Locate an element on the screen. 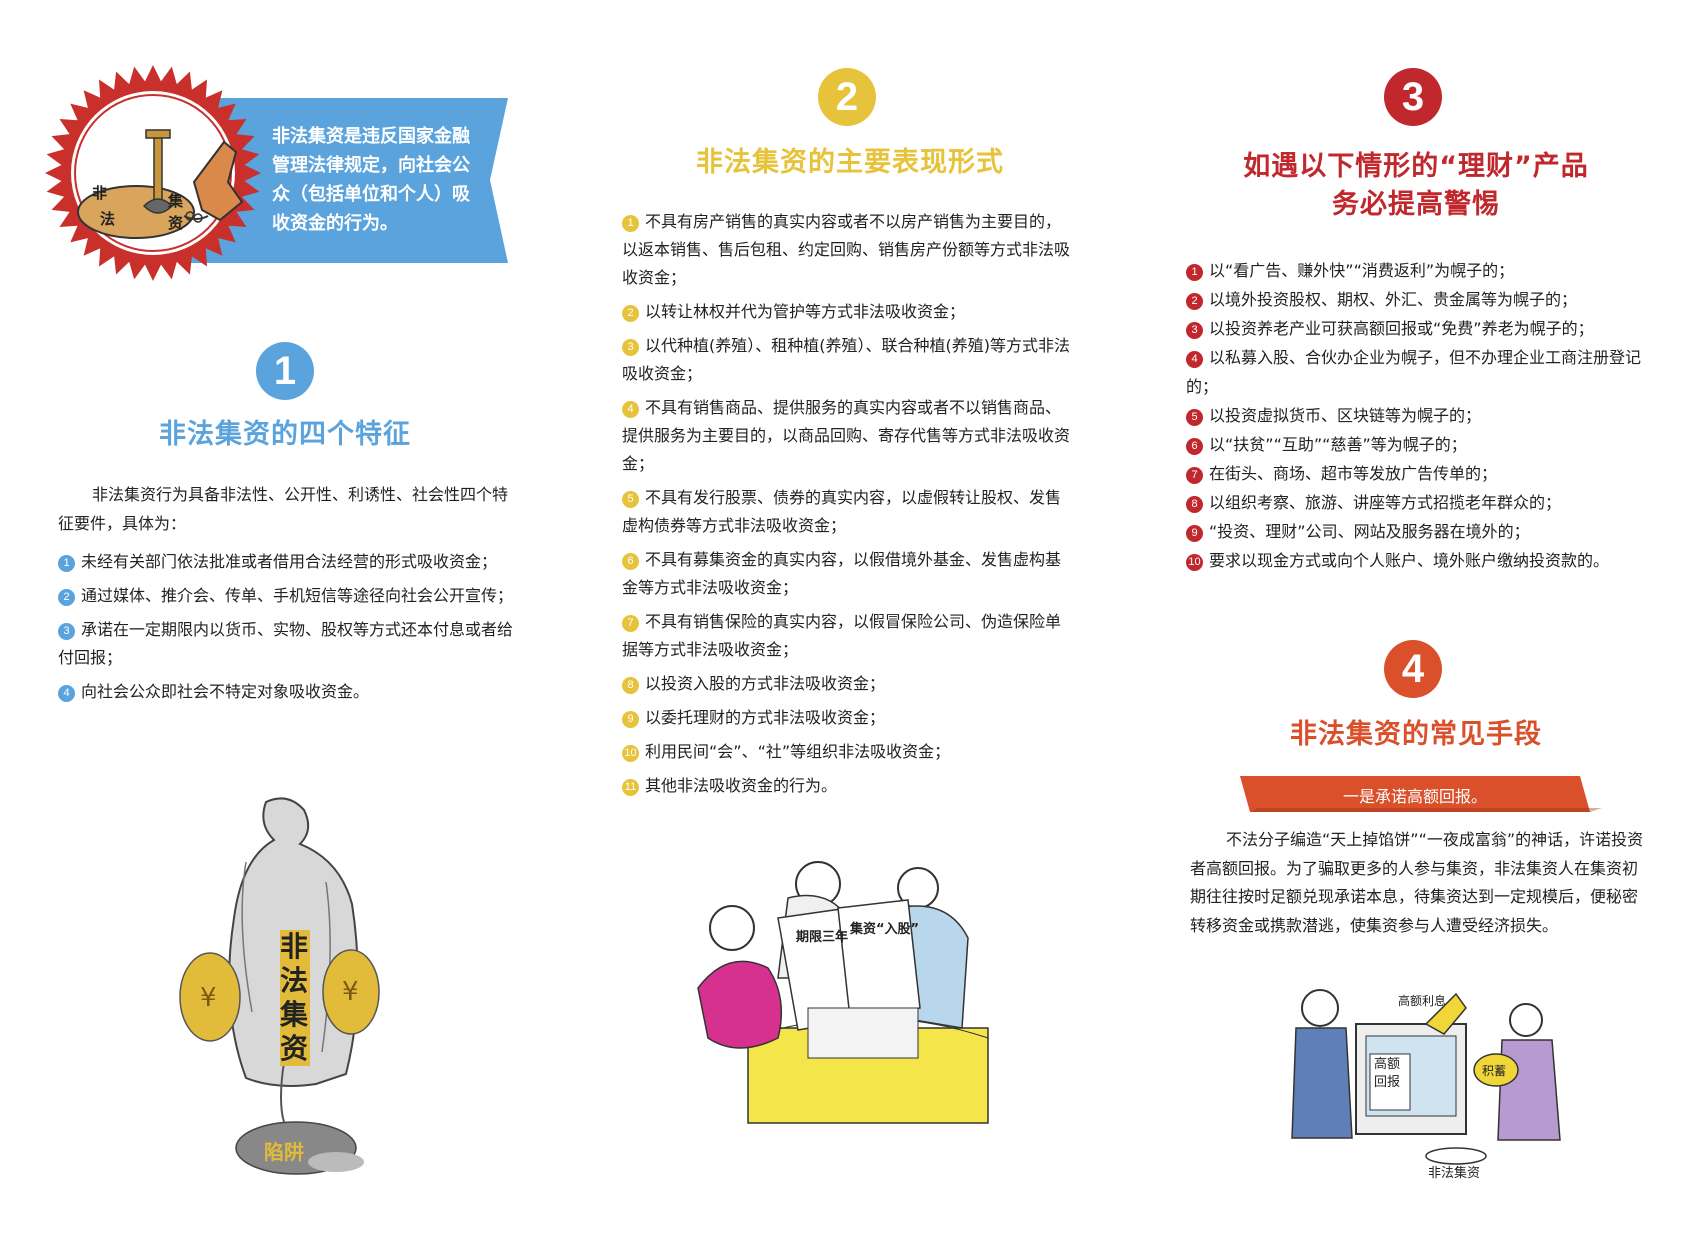 This screenshot has width=1684, height=1241. section1-item-number-badge: 2 is located at coordinates (66, 597).